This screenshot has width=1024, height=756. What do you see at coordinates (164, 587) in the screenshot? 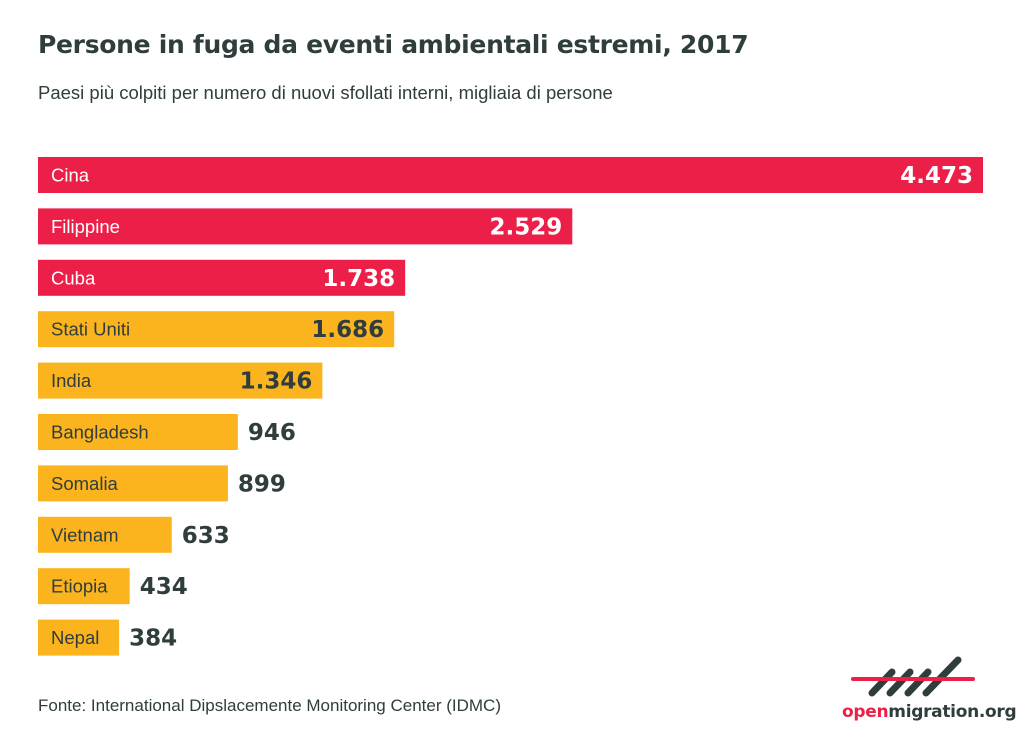
I see `value-label: 434` at bounding box center [164, 587].